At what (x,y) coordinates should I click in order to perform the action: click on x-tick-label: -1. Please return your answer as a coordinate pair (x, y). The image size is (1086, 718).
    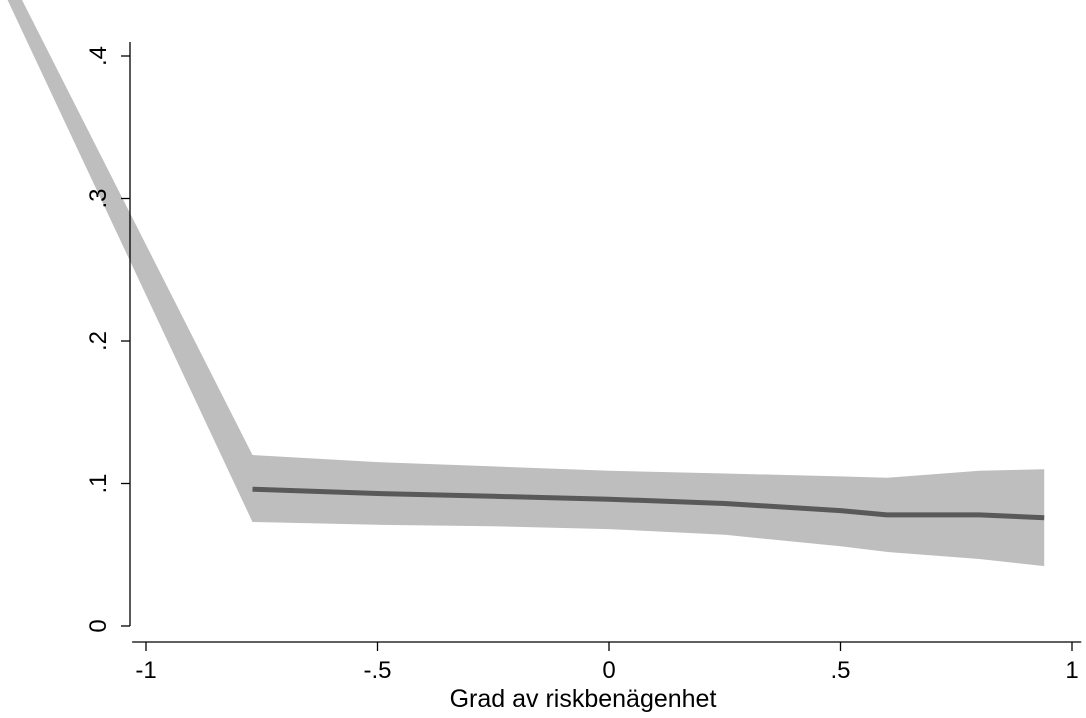
    Looking at the image, I should click on (145, 670).